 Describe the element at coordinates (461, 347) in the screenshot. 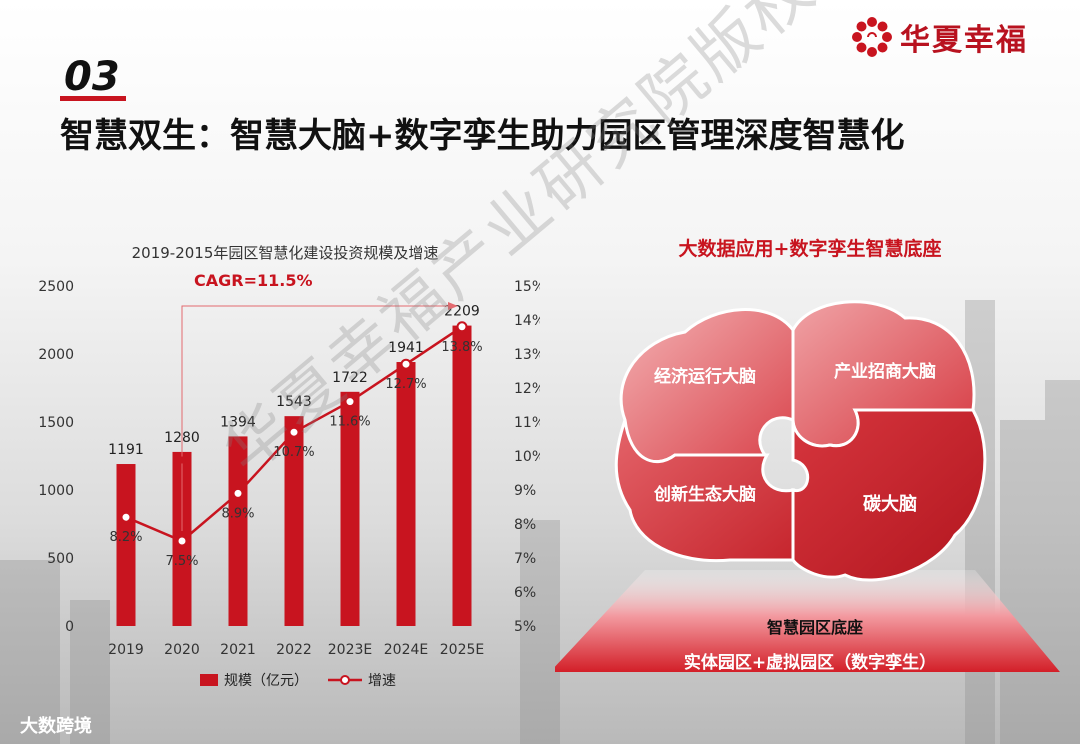

I see `growth-value-label: 13.8%` at that location.